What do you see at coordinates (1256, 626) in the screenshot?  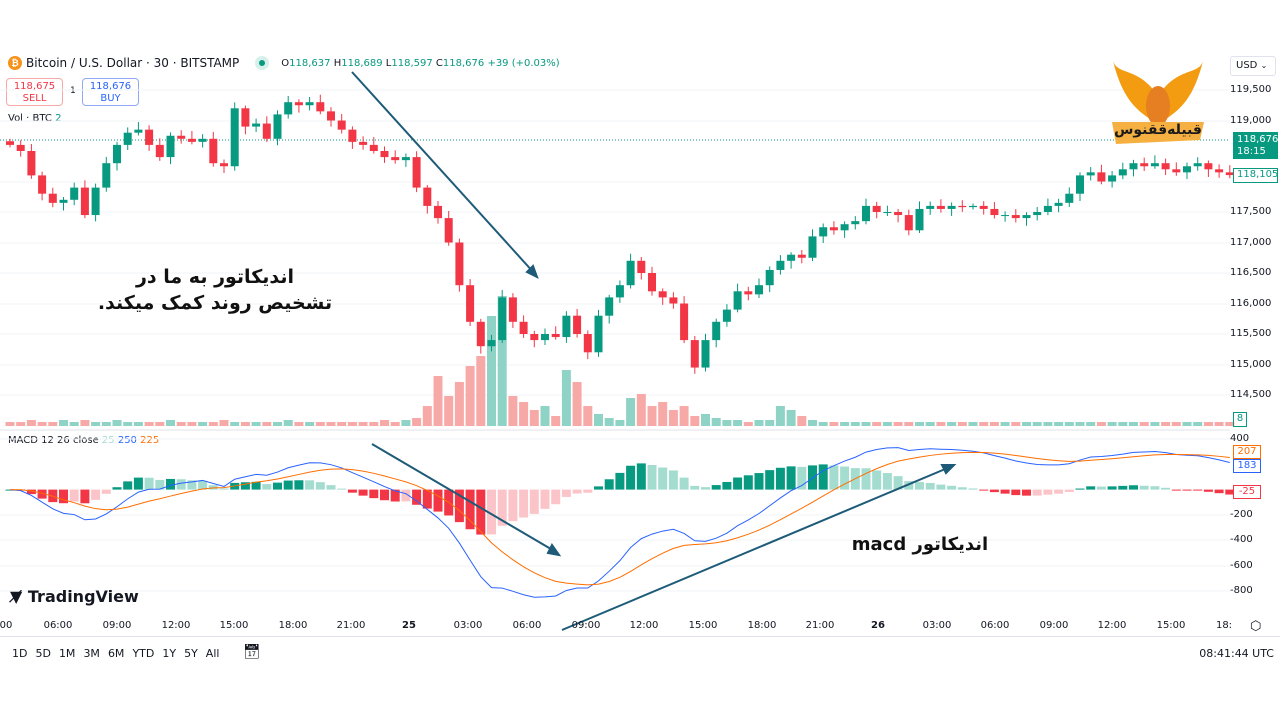 I see `settings-icon: ⬡` at bounding box center [1256, 626].